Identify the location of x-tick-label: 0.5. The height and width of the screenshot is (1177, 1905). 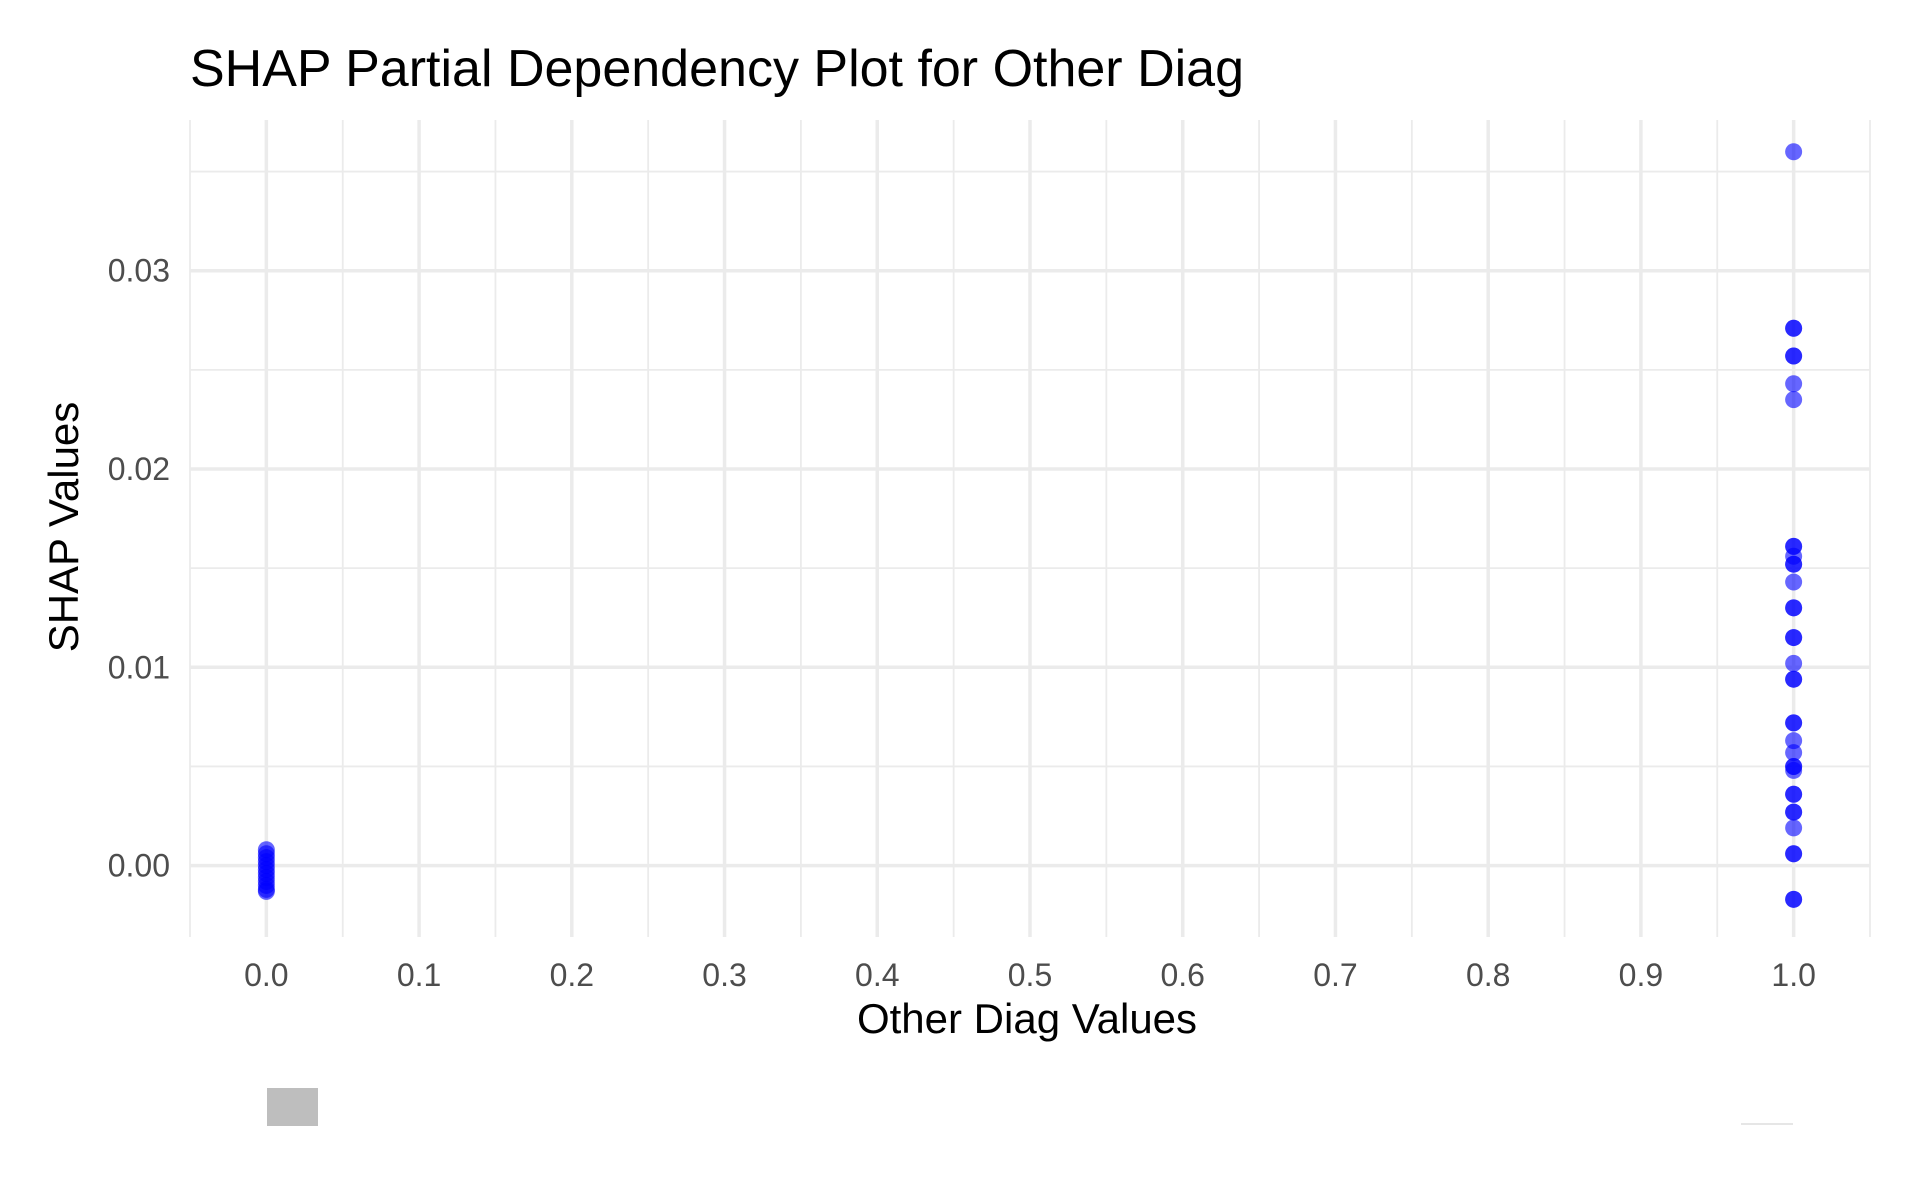
(1030, 975).